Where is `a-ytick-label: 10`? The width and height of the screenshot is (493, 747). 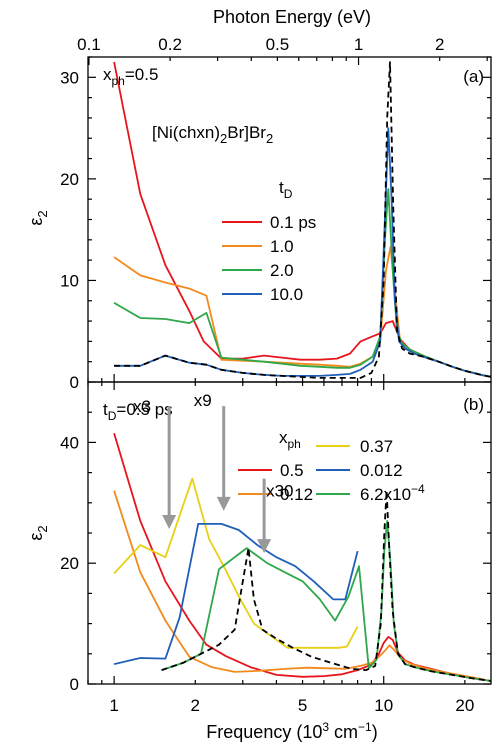 a-ytick-label: 10 is located at coordinates (69, 280).